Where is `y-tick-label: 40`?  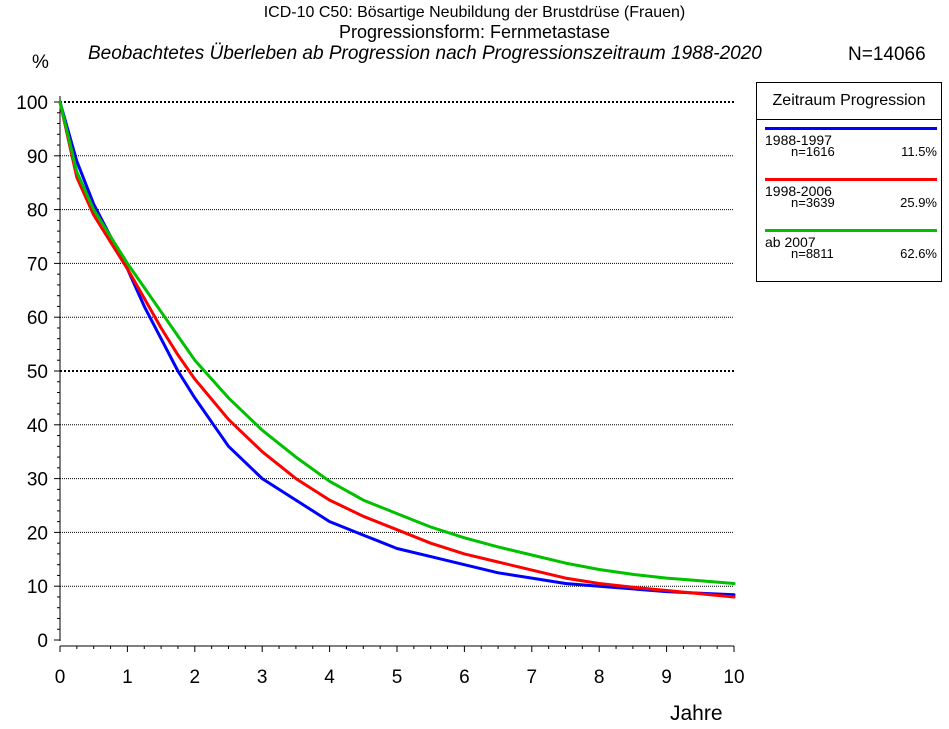 y-tick-label: 40 is located at coordinates (37, 426).